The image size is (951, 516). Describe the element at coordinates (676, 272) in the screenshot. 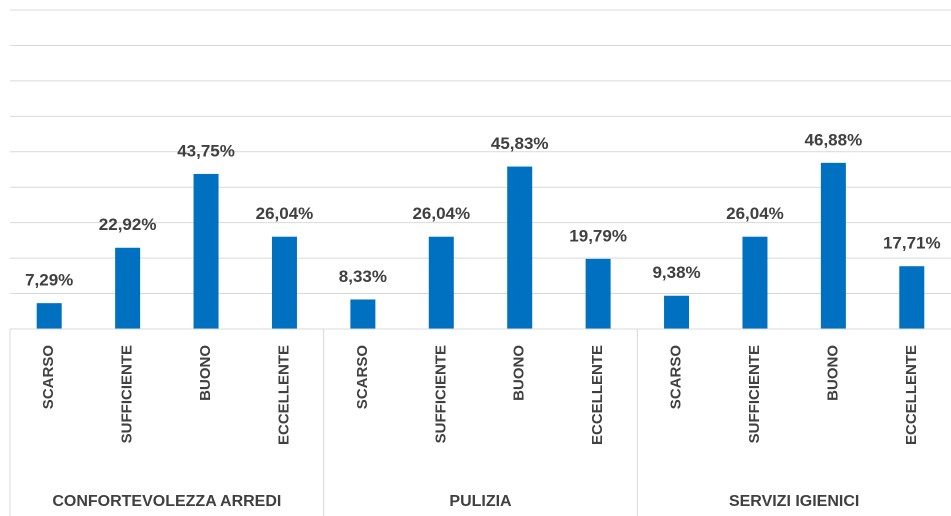

I see `data-label: 9,38%` at that location.